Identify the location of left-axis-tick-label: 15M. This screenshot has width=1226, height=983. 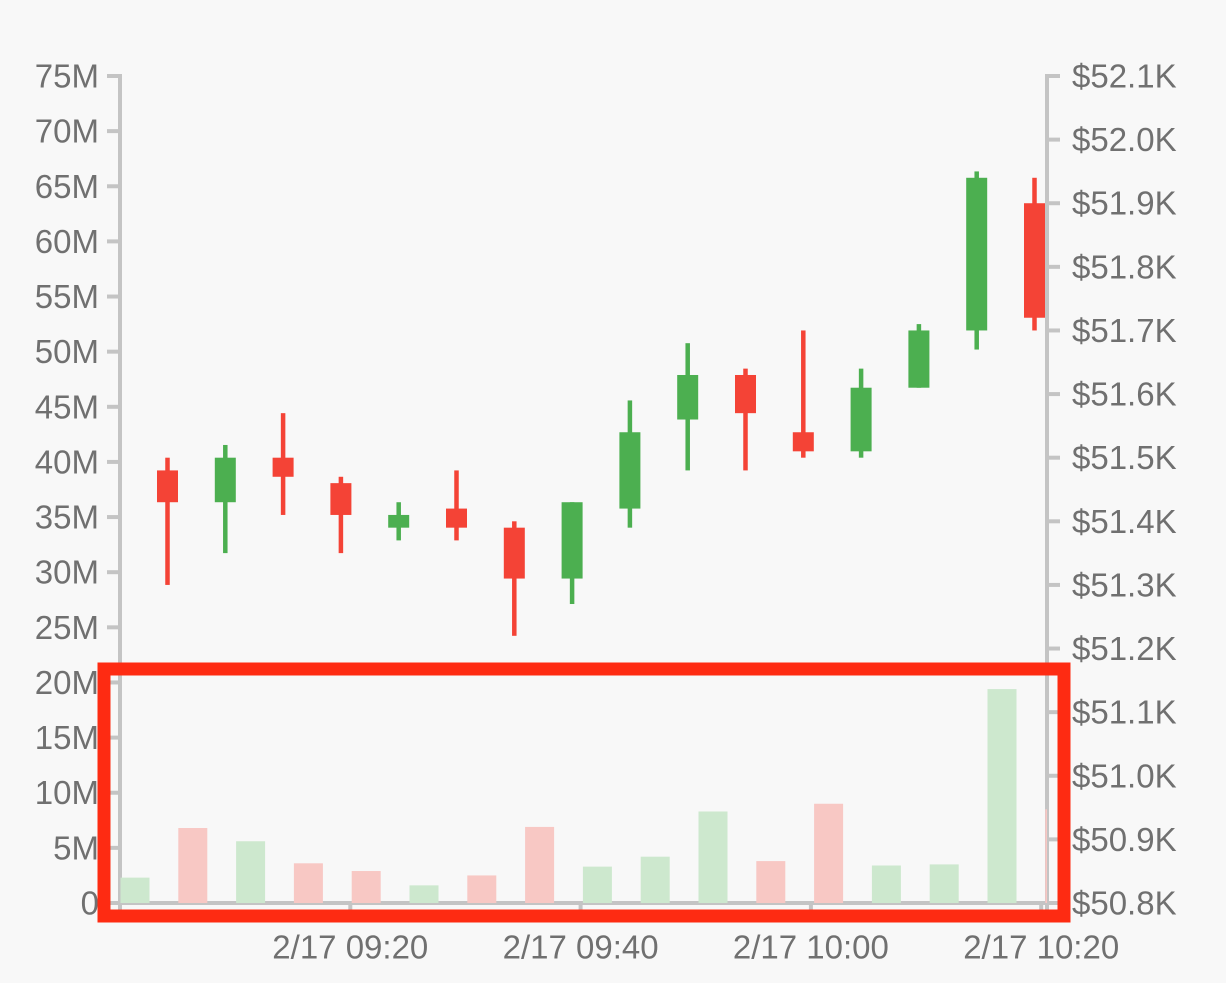
(67, 737).